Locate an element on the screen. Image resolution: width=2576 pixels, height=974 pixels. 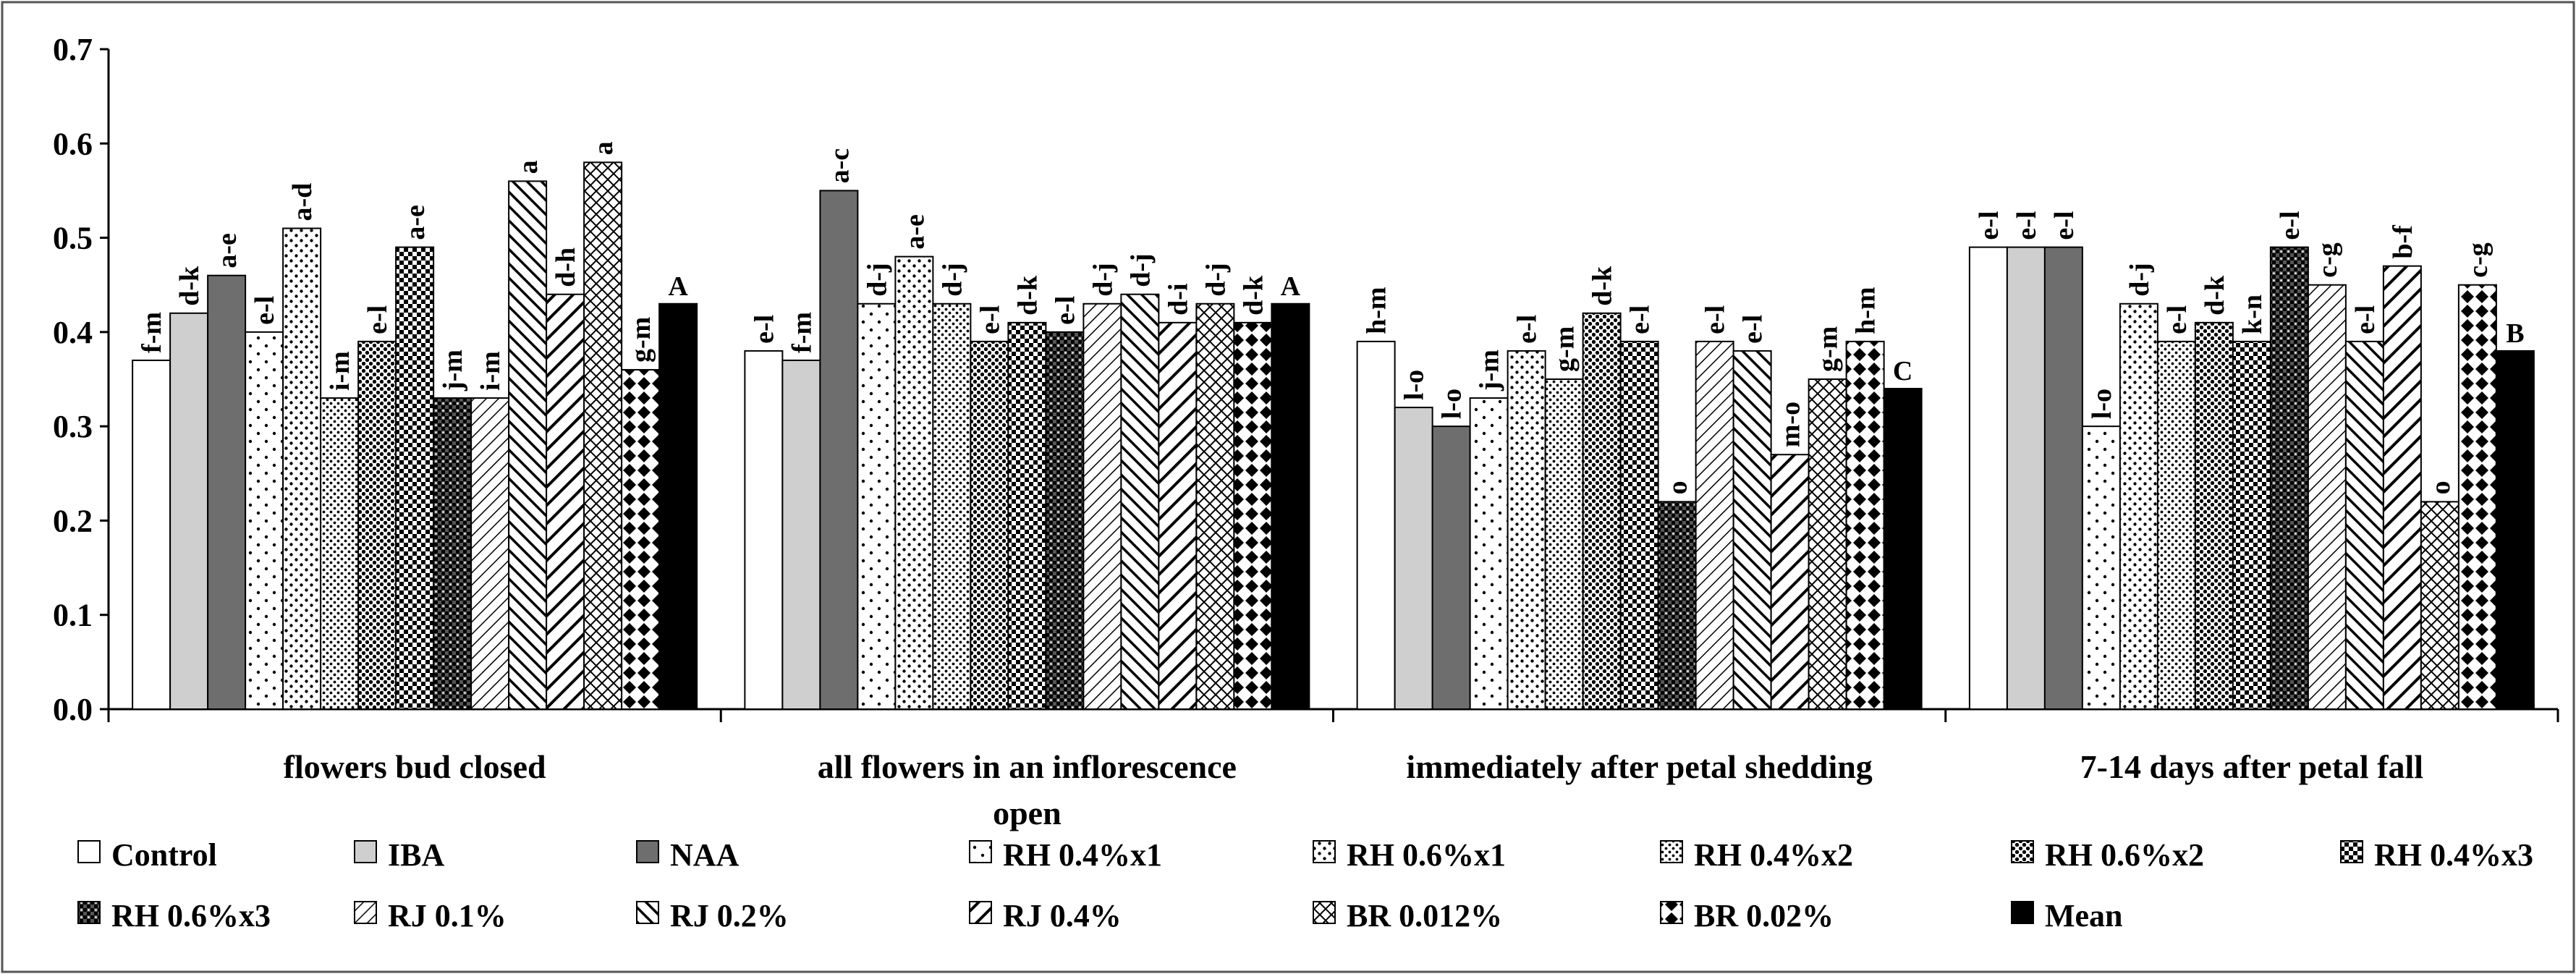
legend-label: Mean is located at coordinates (2084, 915).